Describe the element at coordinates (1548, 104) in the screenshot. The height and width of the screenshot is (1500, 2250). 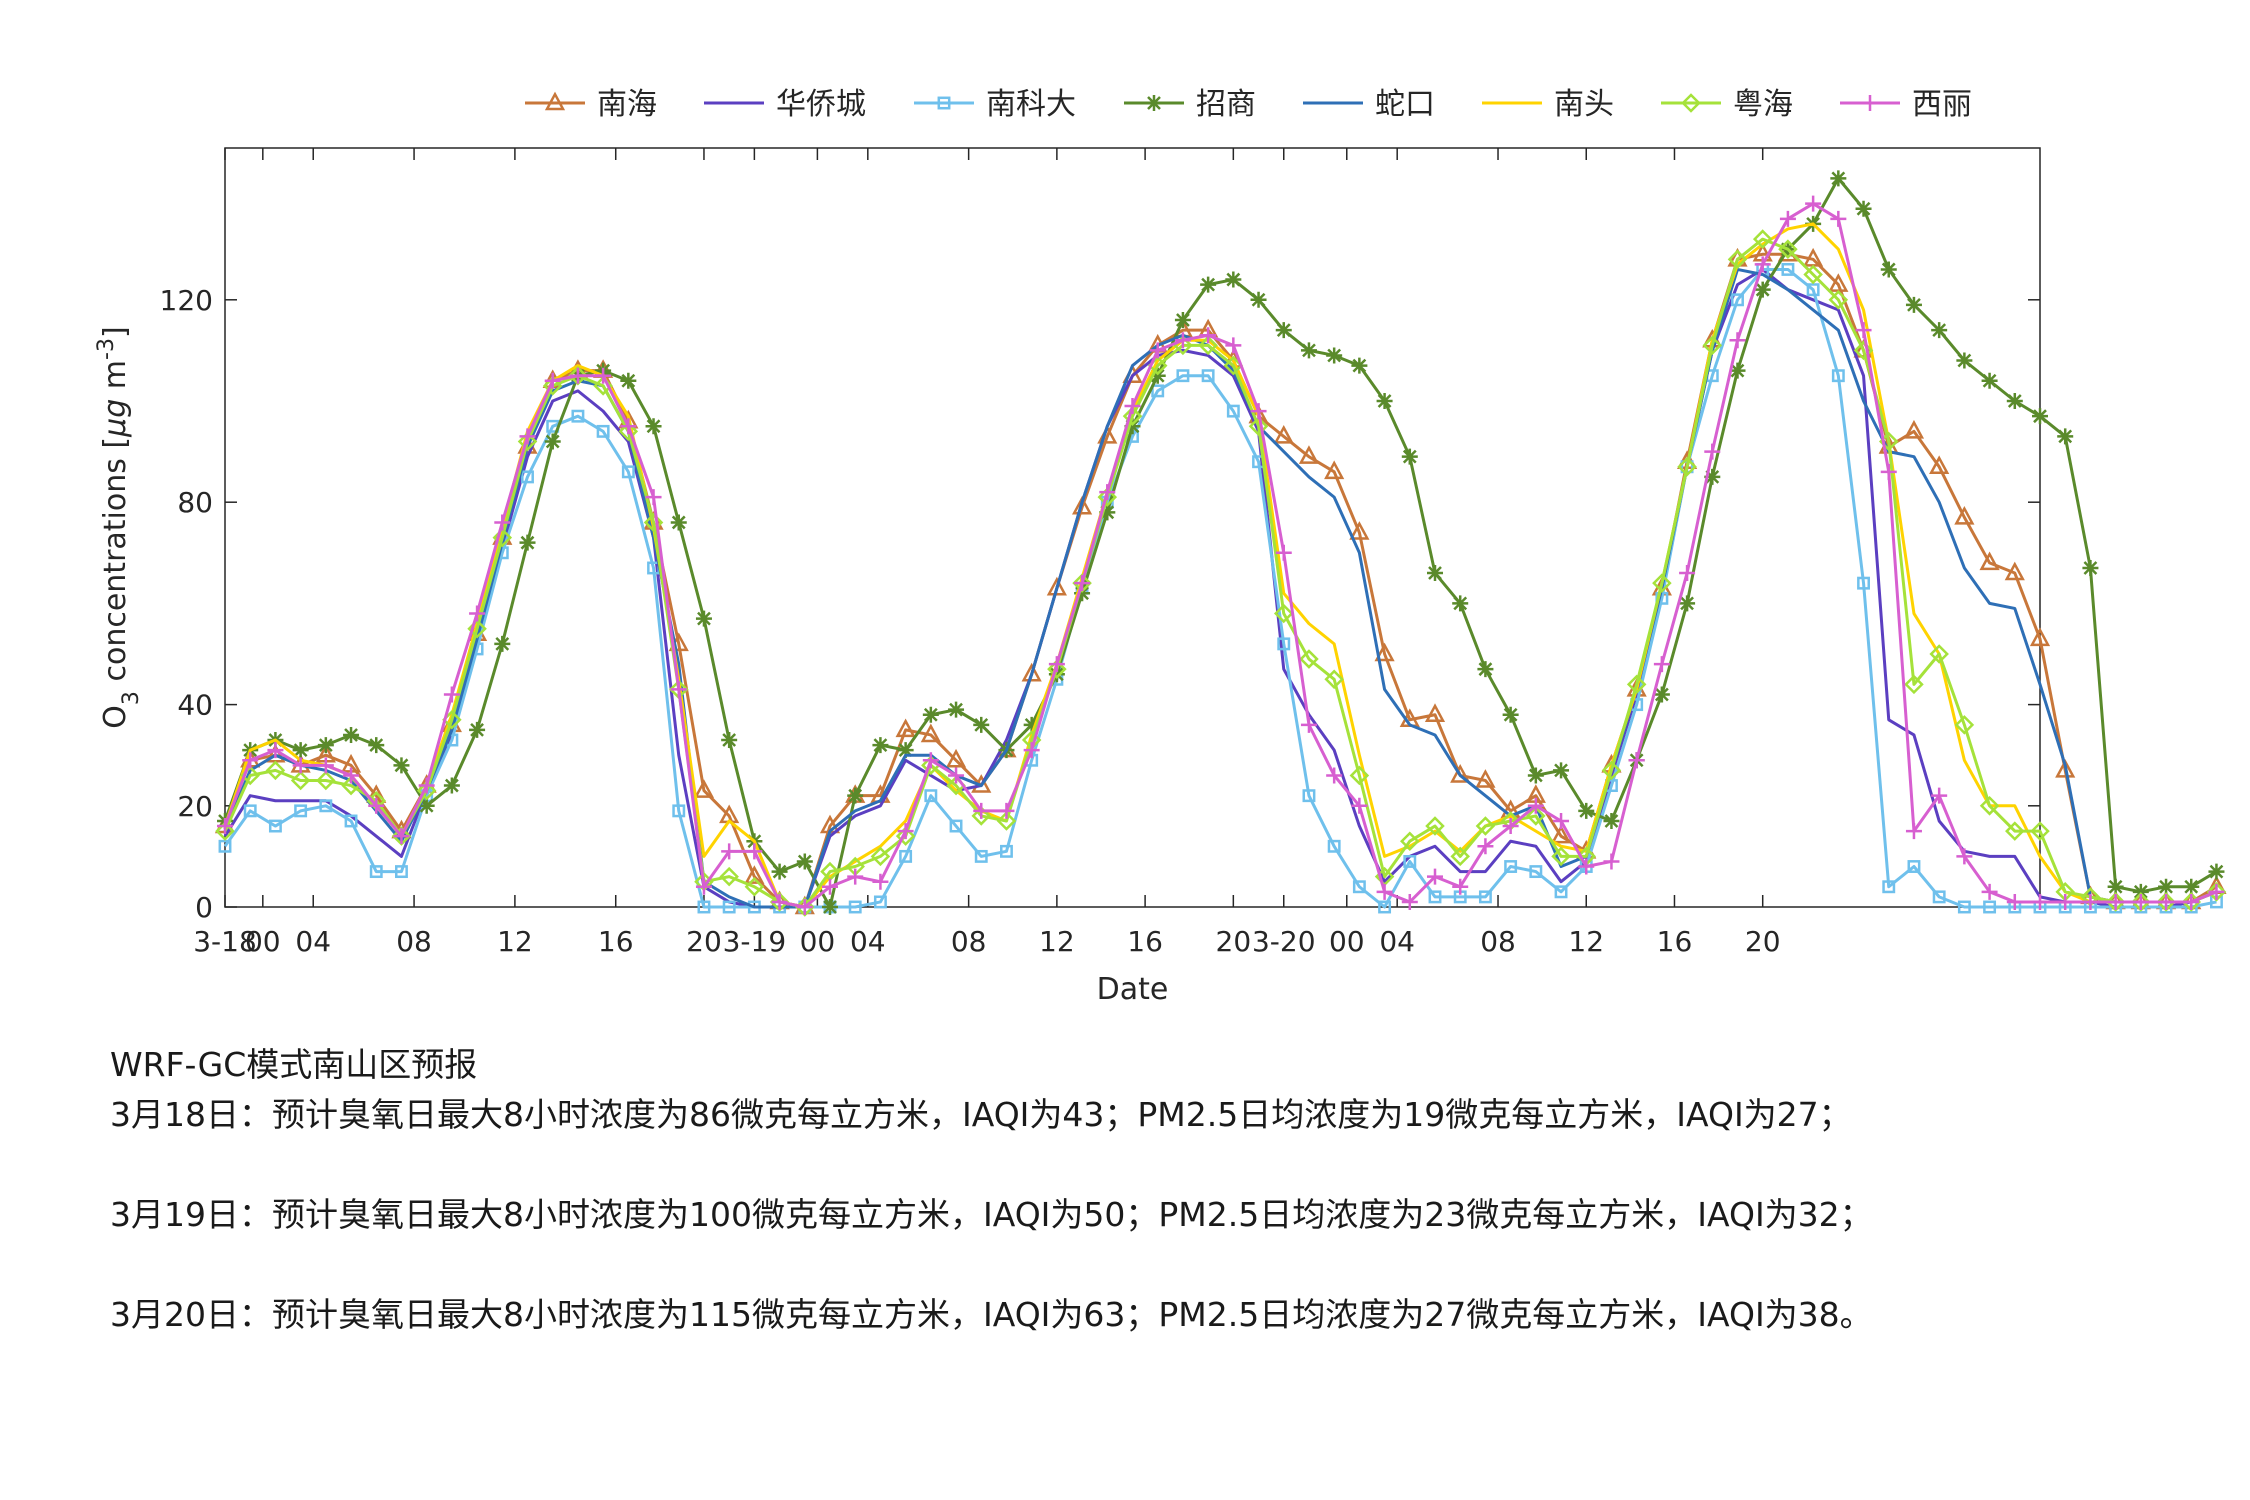
I see `legend-entry: 南头` at that location.